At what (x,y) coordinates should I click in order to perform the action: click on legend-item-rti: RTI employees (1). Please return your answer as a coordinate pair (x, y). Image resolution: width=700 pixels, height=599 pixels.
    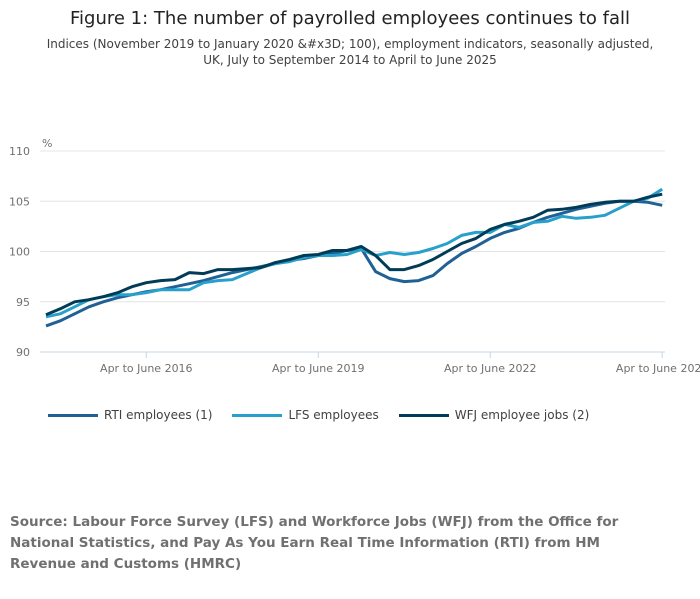
    Looking at the image, I should click on (130, 415).